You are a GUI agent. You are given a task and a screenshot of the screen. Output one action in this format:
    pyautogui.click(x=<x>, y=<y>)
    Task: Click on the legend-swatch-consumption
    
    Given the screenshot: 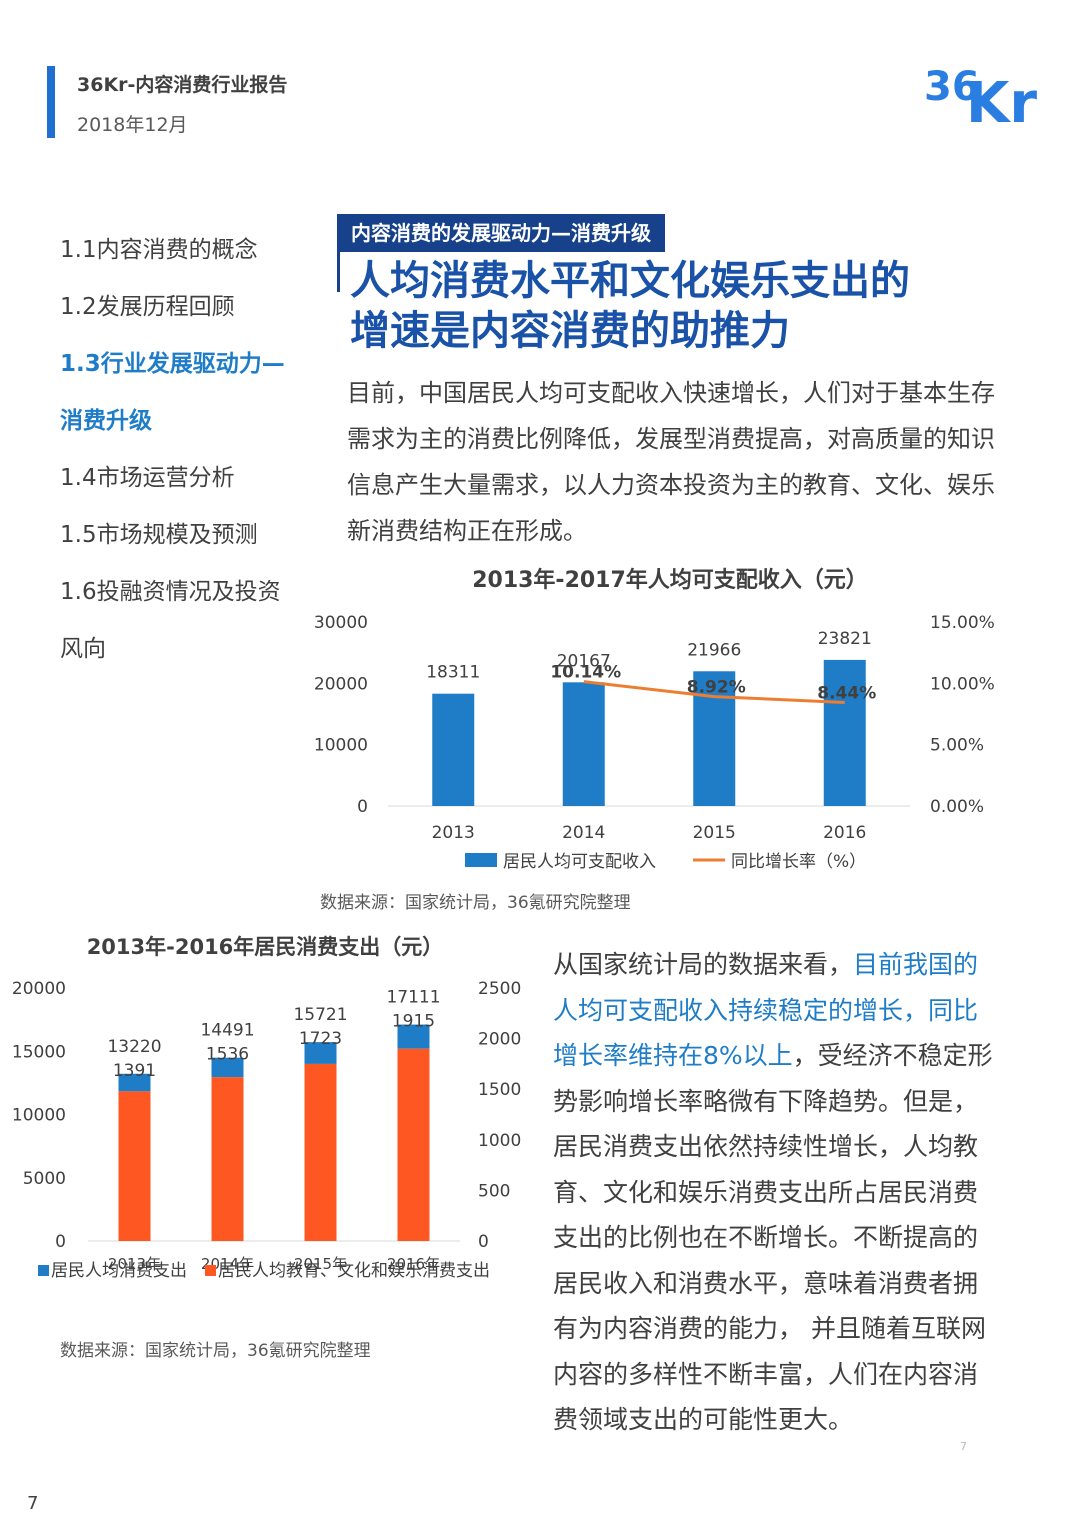 What is the action you would take?
    pyautogui.click(x=43, y=1270)
    